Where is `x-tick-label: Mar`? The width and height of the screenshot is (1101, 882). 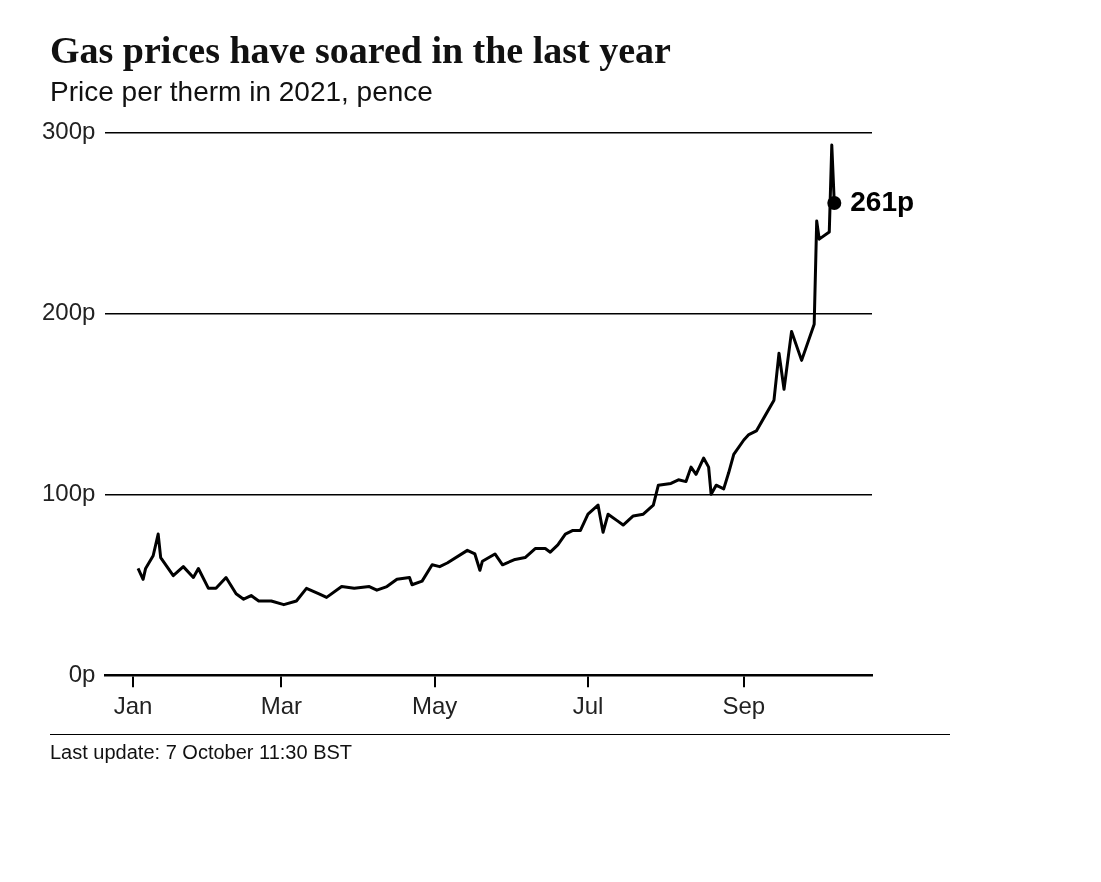
x-tick-label: Mar is located at coordinates (281, 706).